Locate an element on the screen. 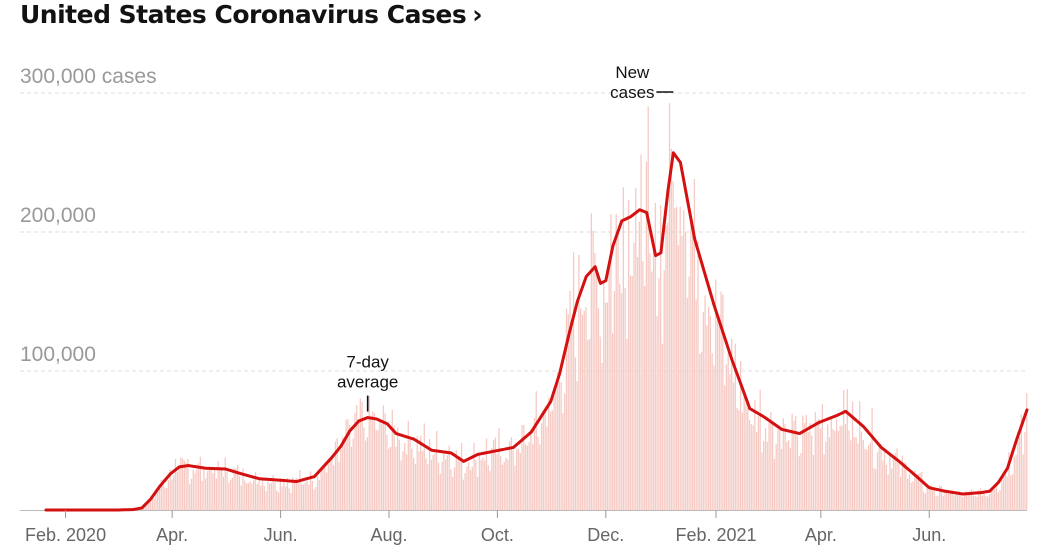 This screenshot has height=549, width=1050. page-title: United States Coronavirus Cases › is located at coordinates (251, 14).